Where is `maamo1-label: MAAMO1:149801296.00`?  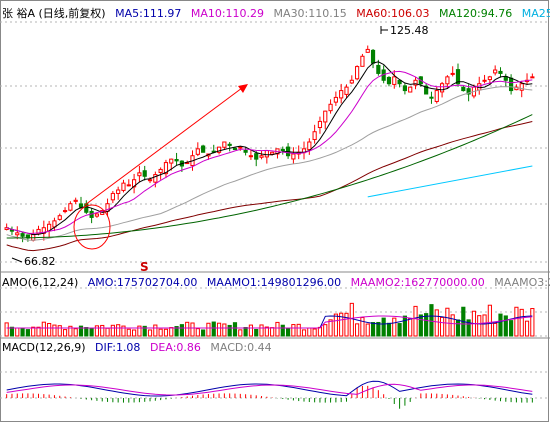
maamo1-label: MAAMO1:149801296.00 is located at coordinates (274, 282).